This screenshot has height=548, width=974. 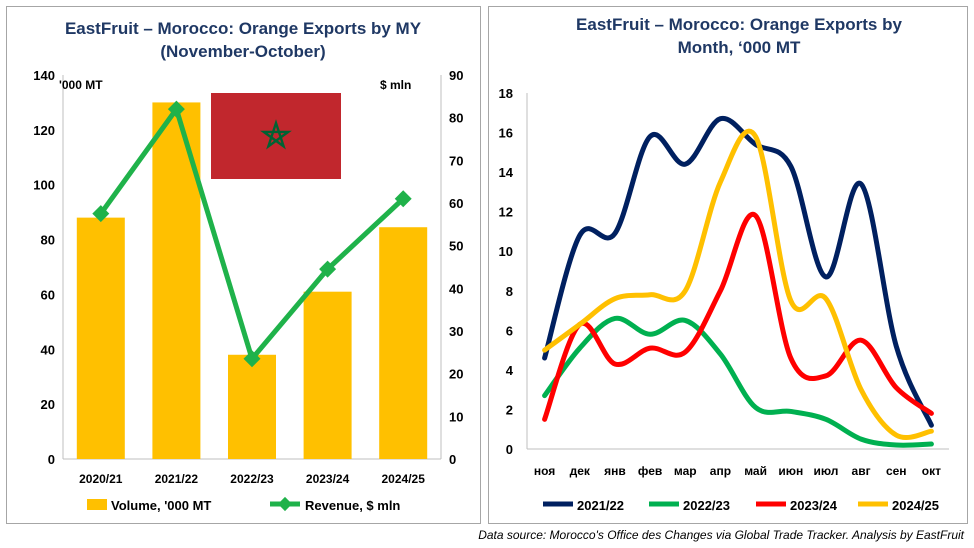 I want to click on month-label: июл, so click(x=825, y=471).